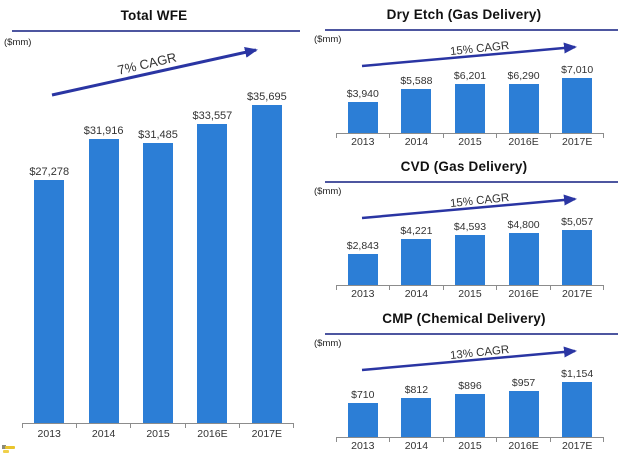 Image resolution: width=620 pixels, height=455 pixels. What do you see at coordinates (49, 172) in the screenshot?
I see `bar-value-label: $27,278` at bounding box center [49, 172].